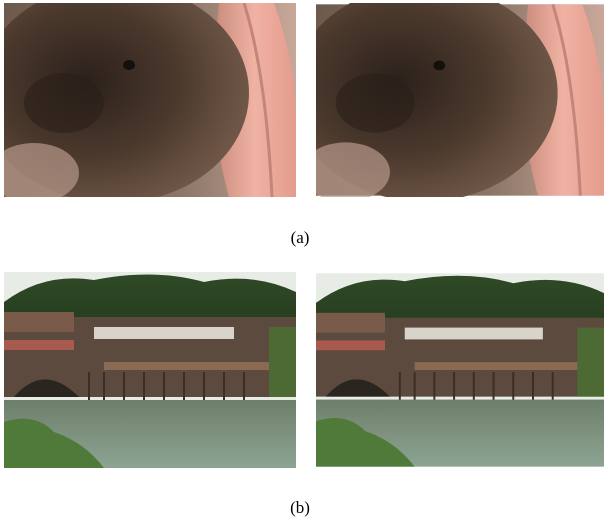  What do you see at coordinates (300, 237) in the screenshot?
I see `caption: (a)` at bounding box center [300, 237].